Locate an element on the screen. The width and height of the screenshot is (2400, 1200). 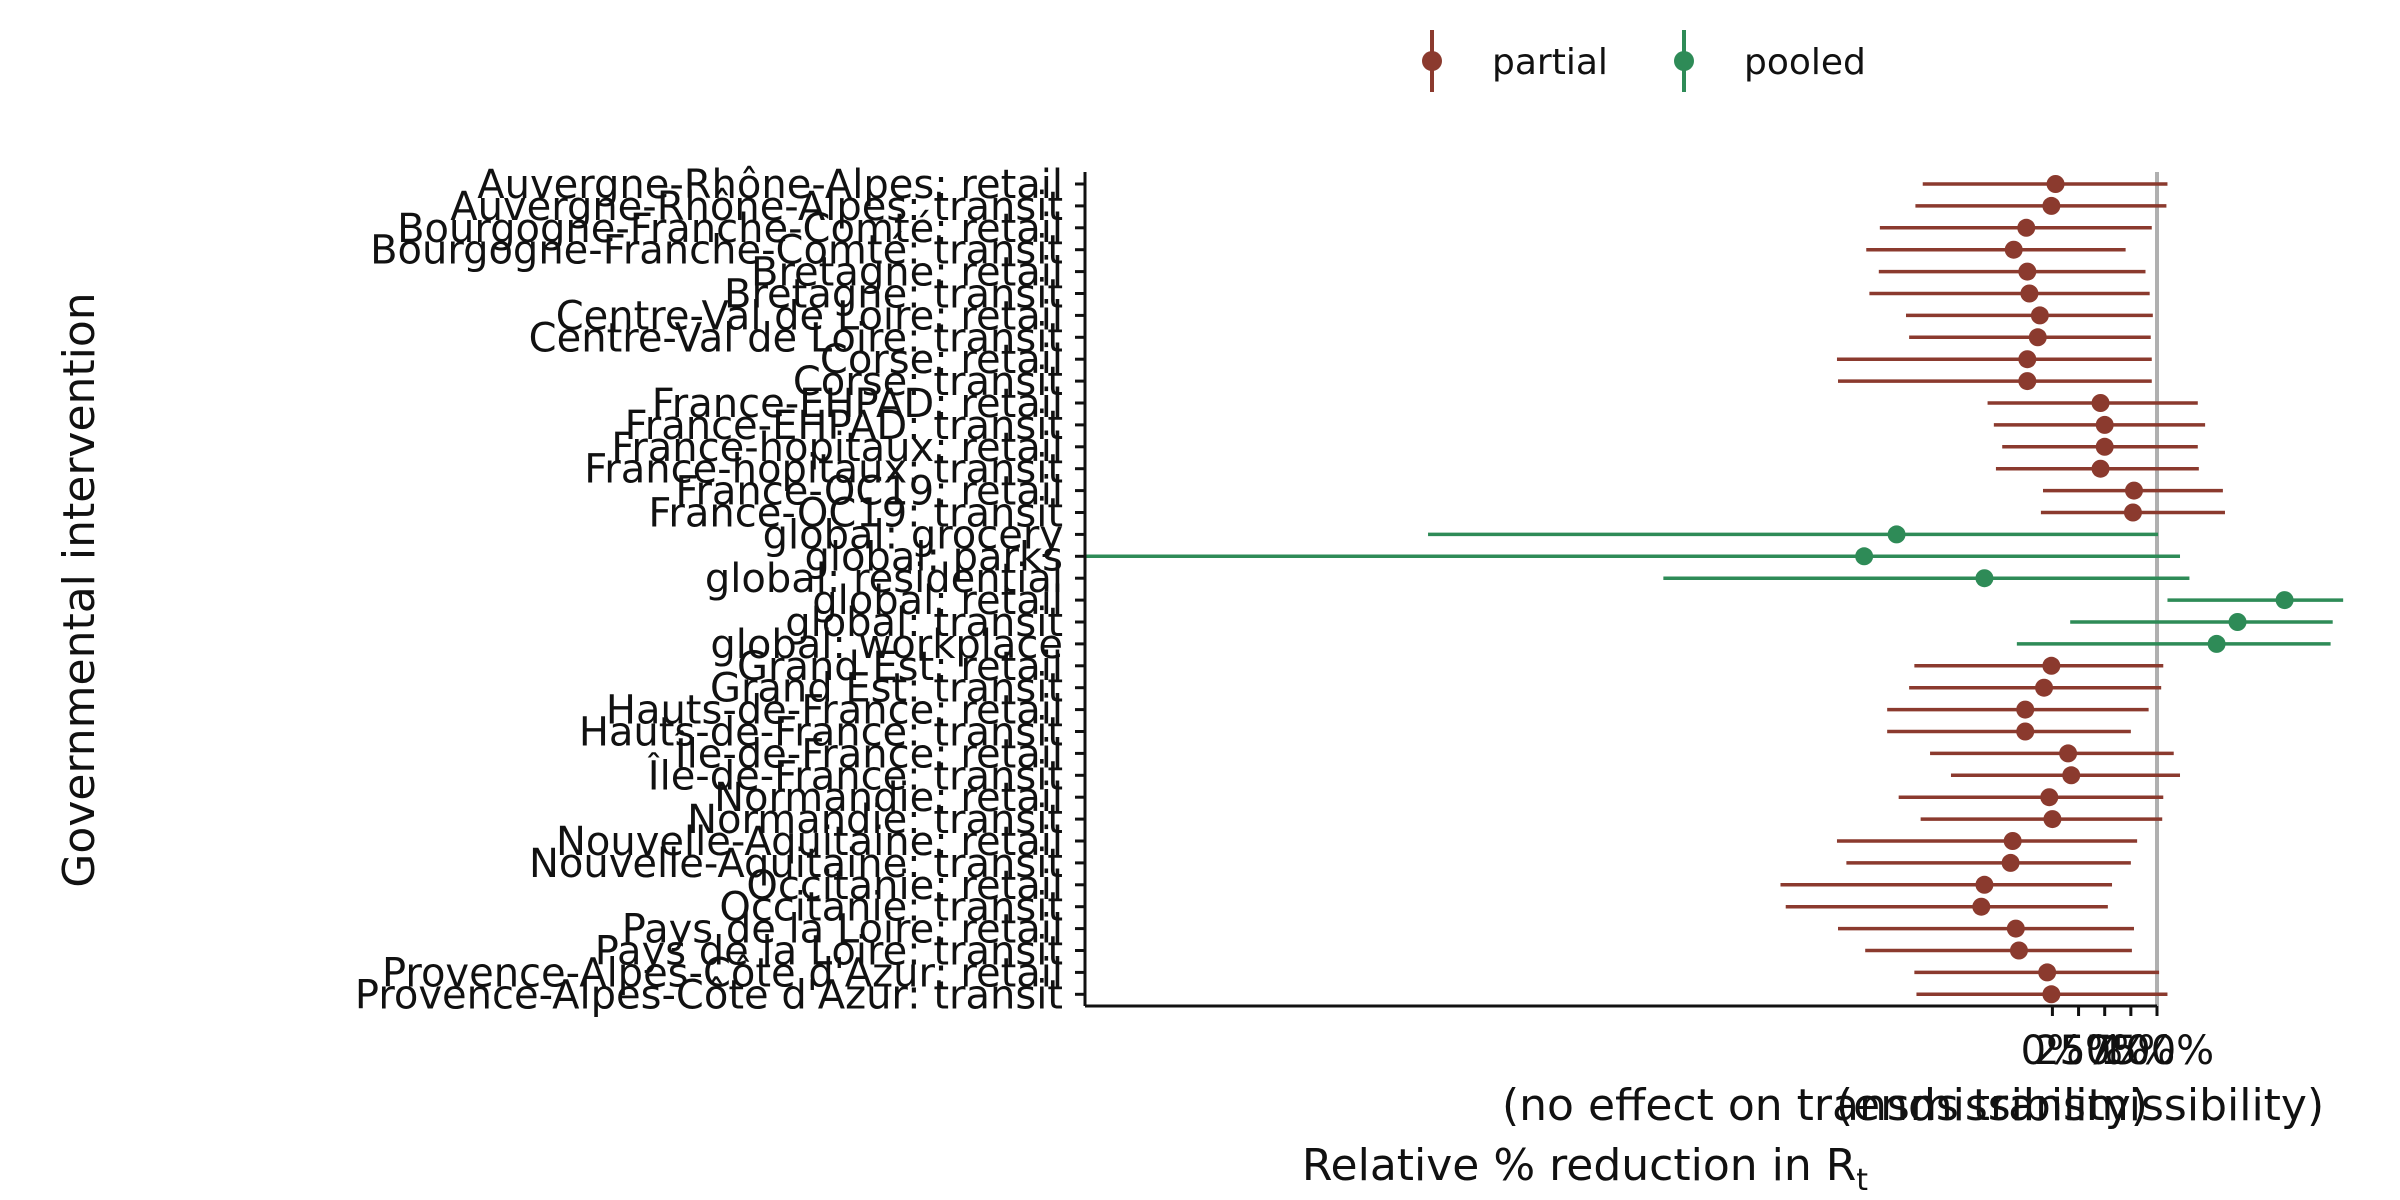
y-tick-label: France-hopitaux: transit is located at coordinates (823, 470).